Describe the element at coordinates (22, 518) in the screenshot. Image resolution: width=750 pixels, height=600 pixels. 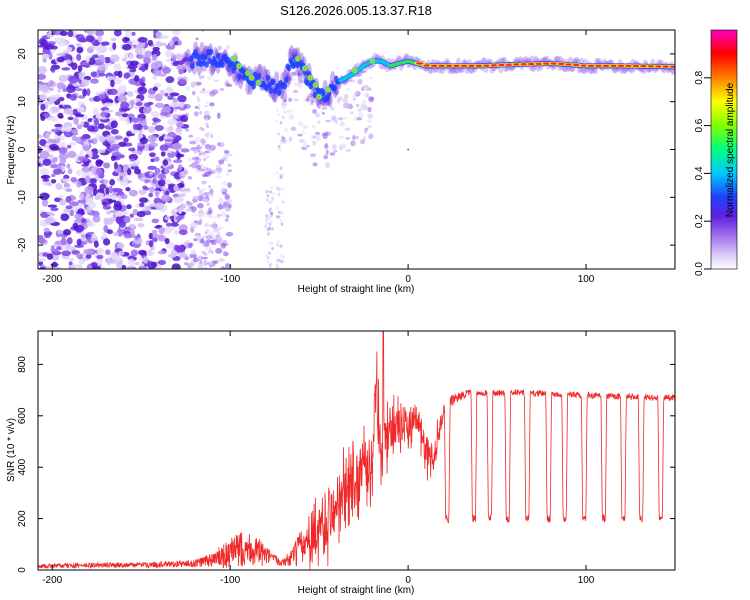
I see `snr-y-tick-label: 200` at that location.